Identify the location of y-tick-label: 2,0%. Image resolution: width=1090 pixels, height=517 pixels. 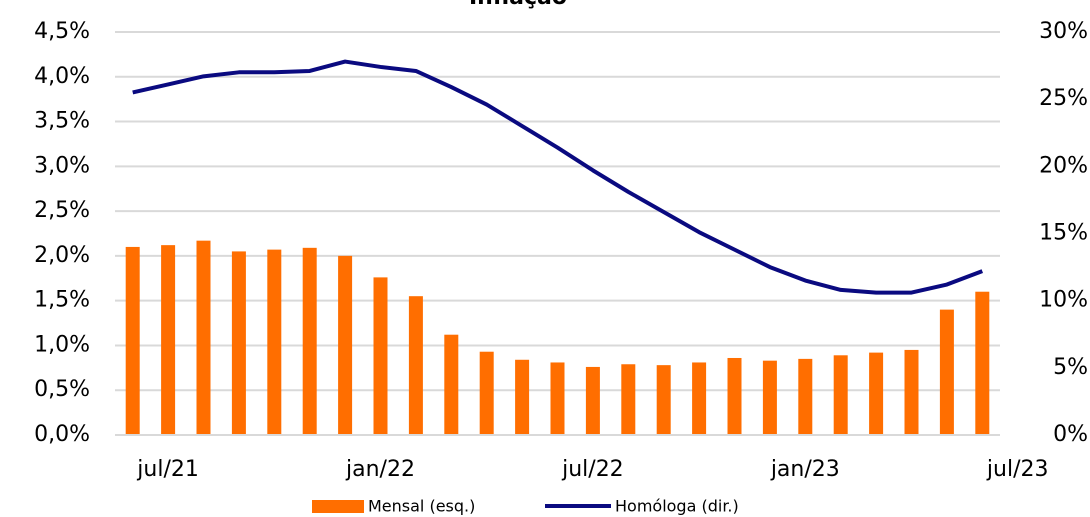
(62, 255).